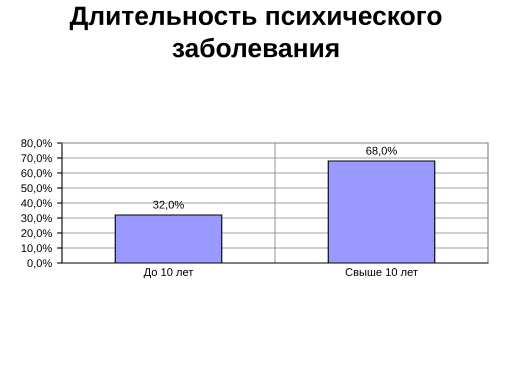 This screenshot has height=384, width=512. What do you see at coordinates (169, 273) in the screenshot?
I see `x-tick-label: До 10 лет` at bounding box center [169, 273].